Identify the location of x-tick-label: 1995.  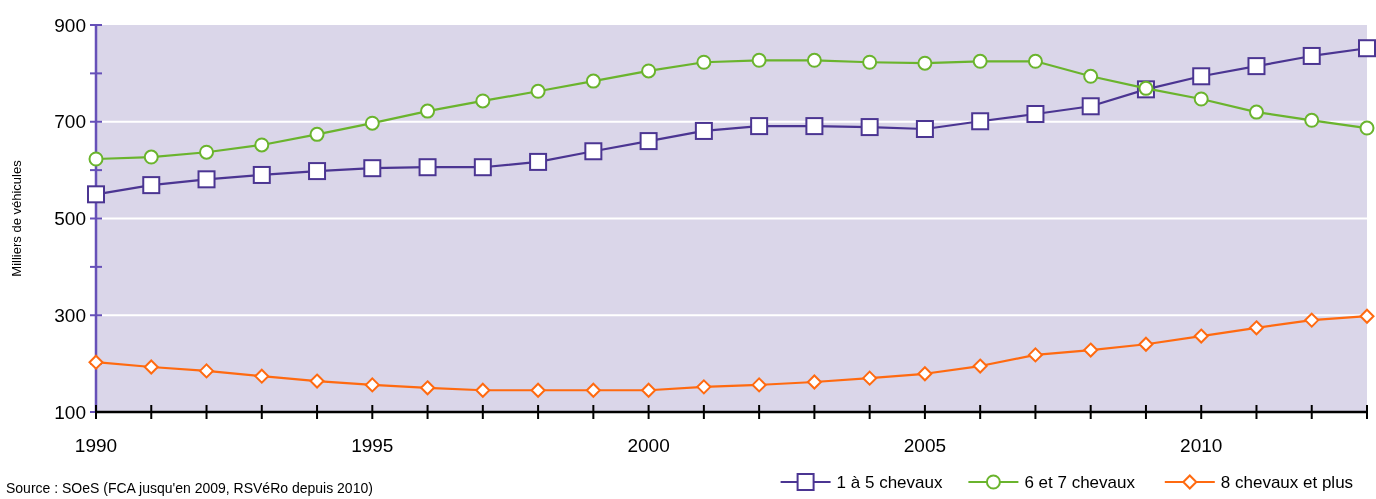
(372, 445).